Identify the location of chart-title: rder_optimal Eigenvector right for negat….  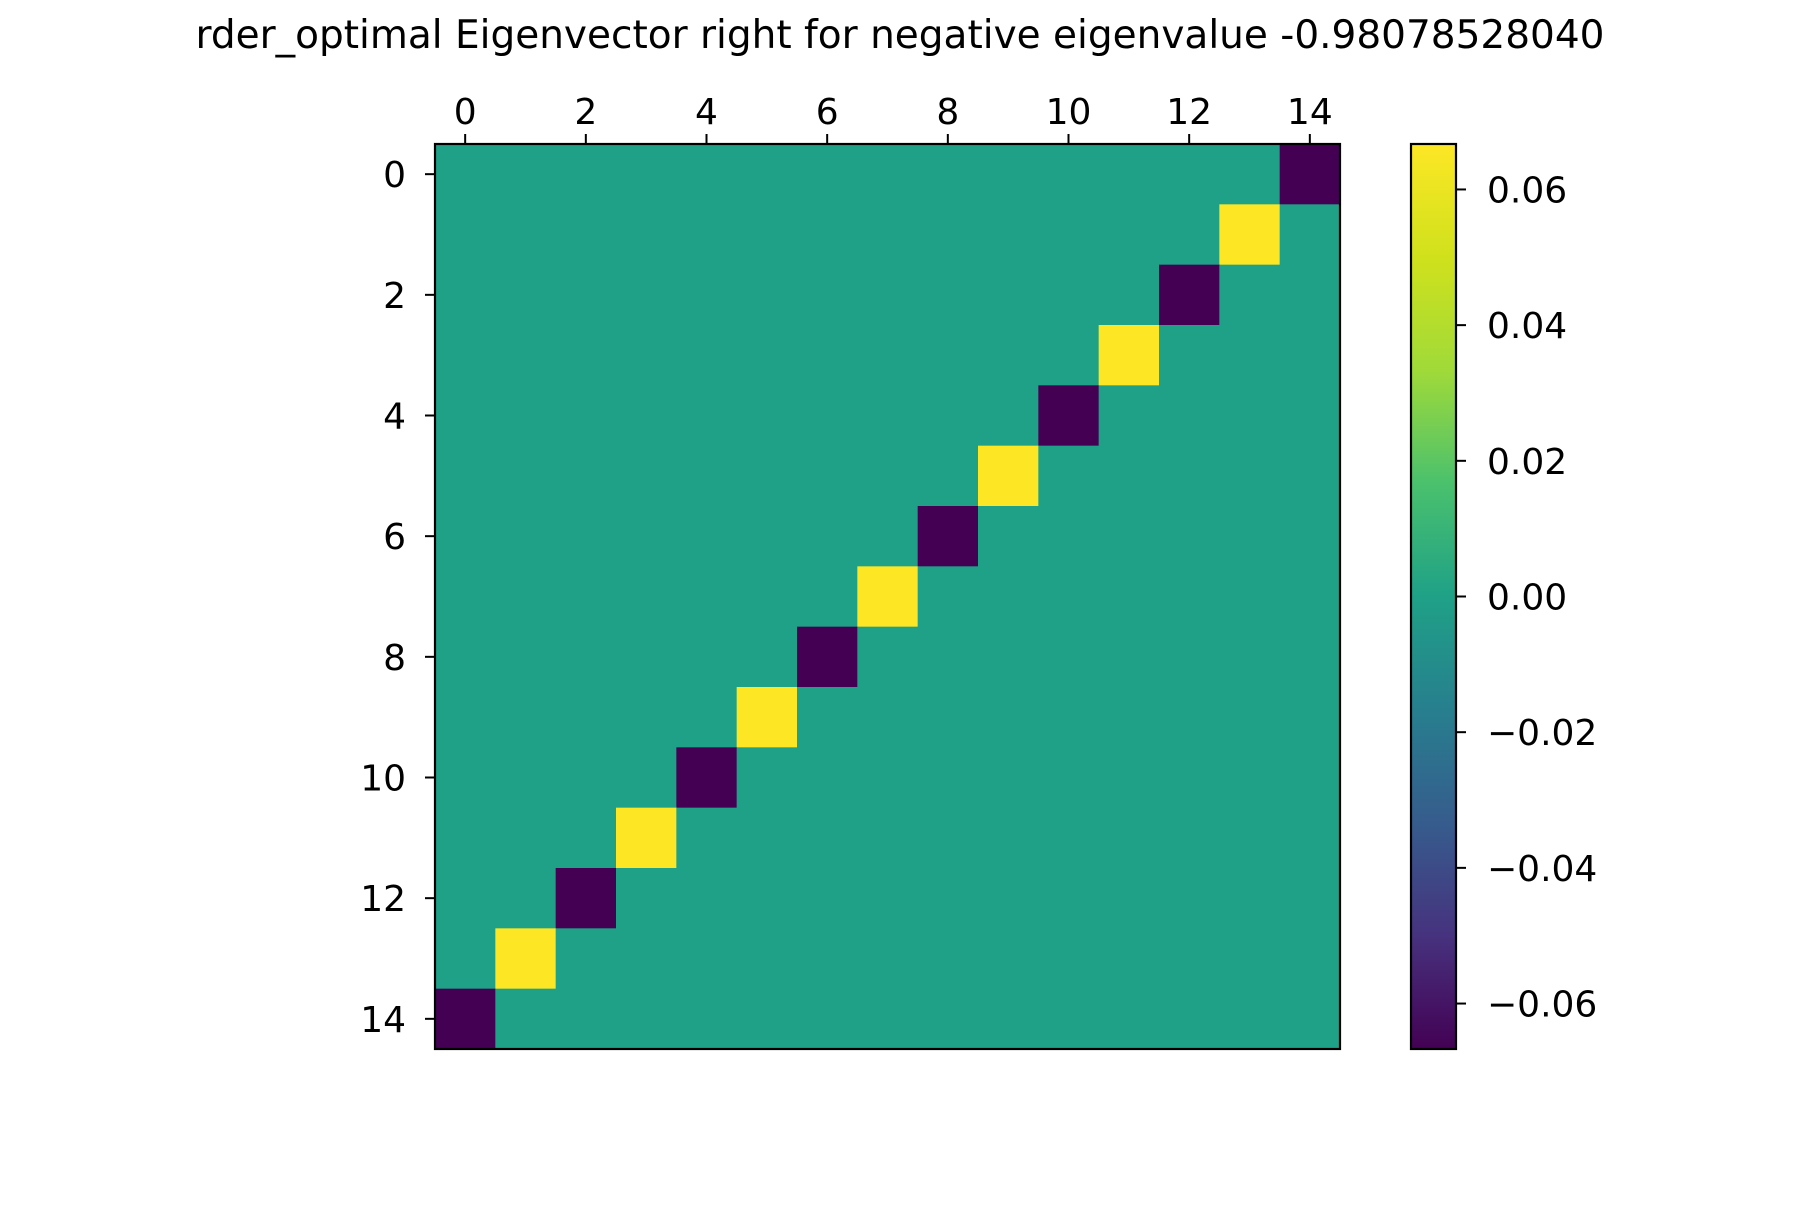
(899, 35).